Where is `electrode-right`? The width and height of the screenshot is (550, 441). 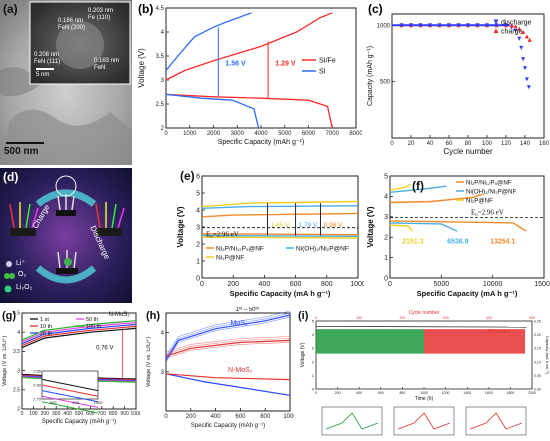
electrode-right is located at coordinates (110, 219).